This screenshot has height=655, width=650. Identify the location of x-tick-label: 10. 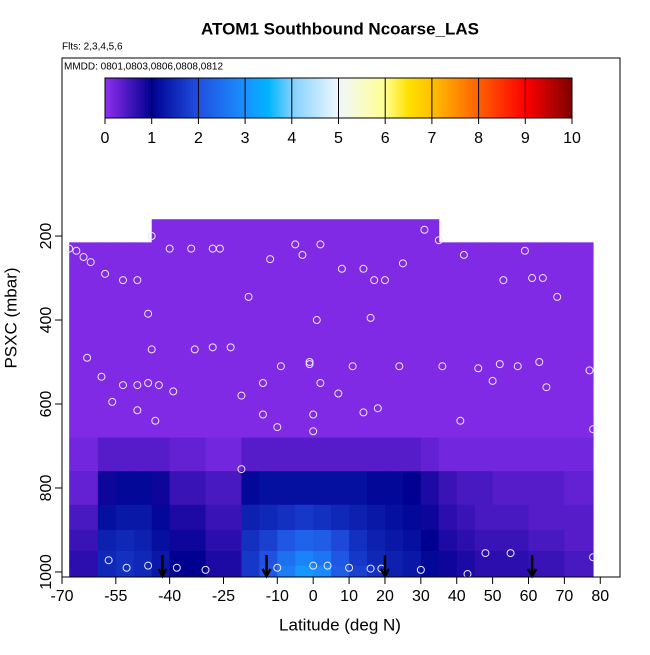
(349, 596).